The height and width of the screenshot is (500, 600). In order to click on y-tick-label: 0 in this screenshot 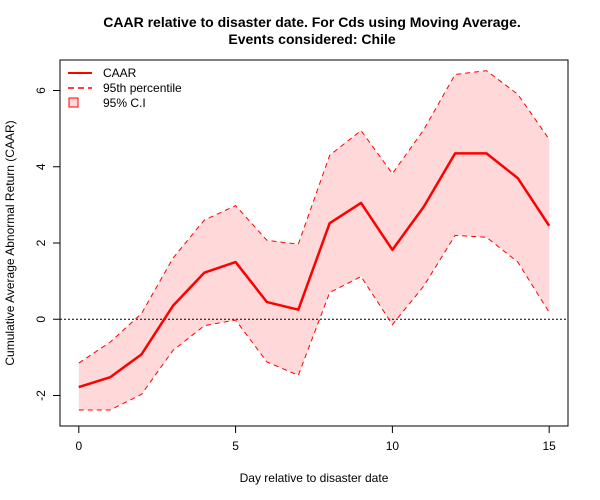, I will do `click(41, 319)`.